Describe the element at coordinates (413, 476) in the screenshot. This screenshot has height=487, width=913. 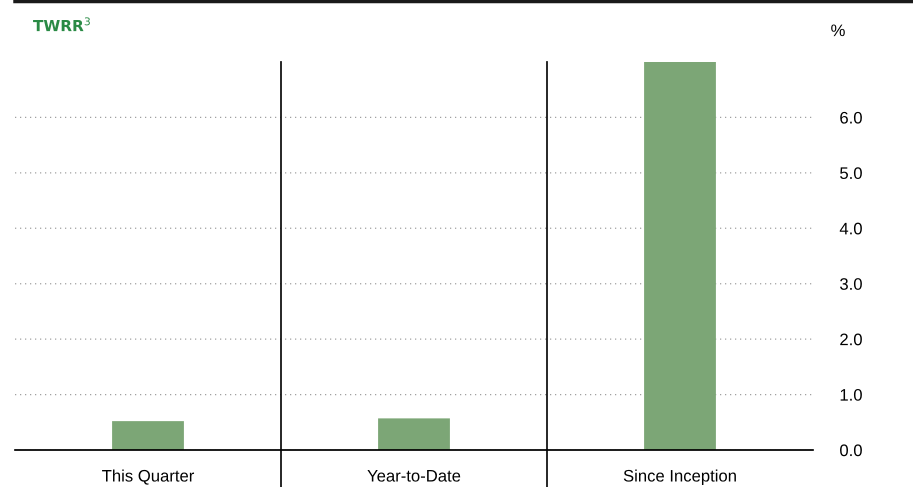
I see `x-tick-label: Year-to-Date` at that location.